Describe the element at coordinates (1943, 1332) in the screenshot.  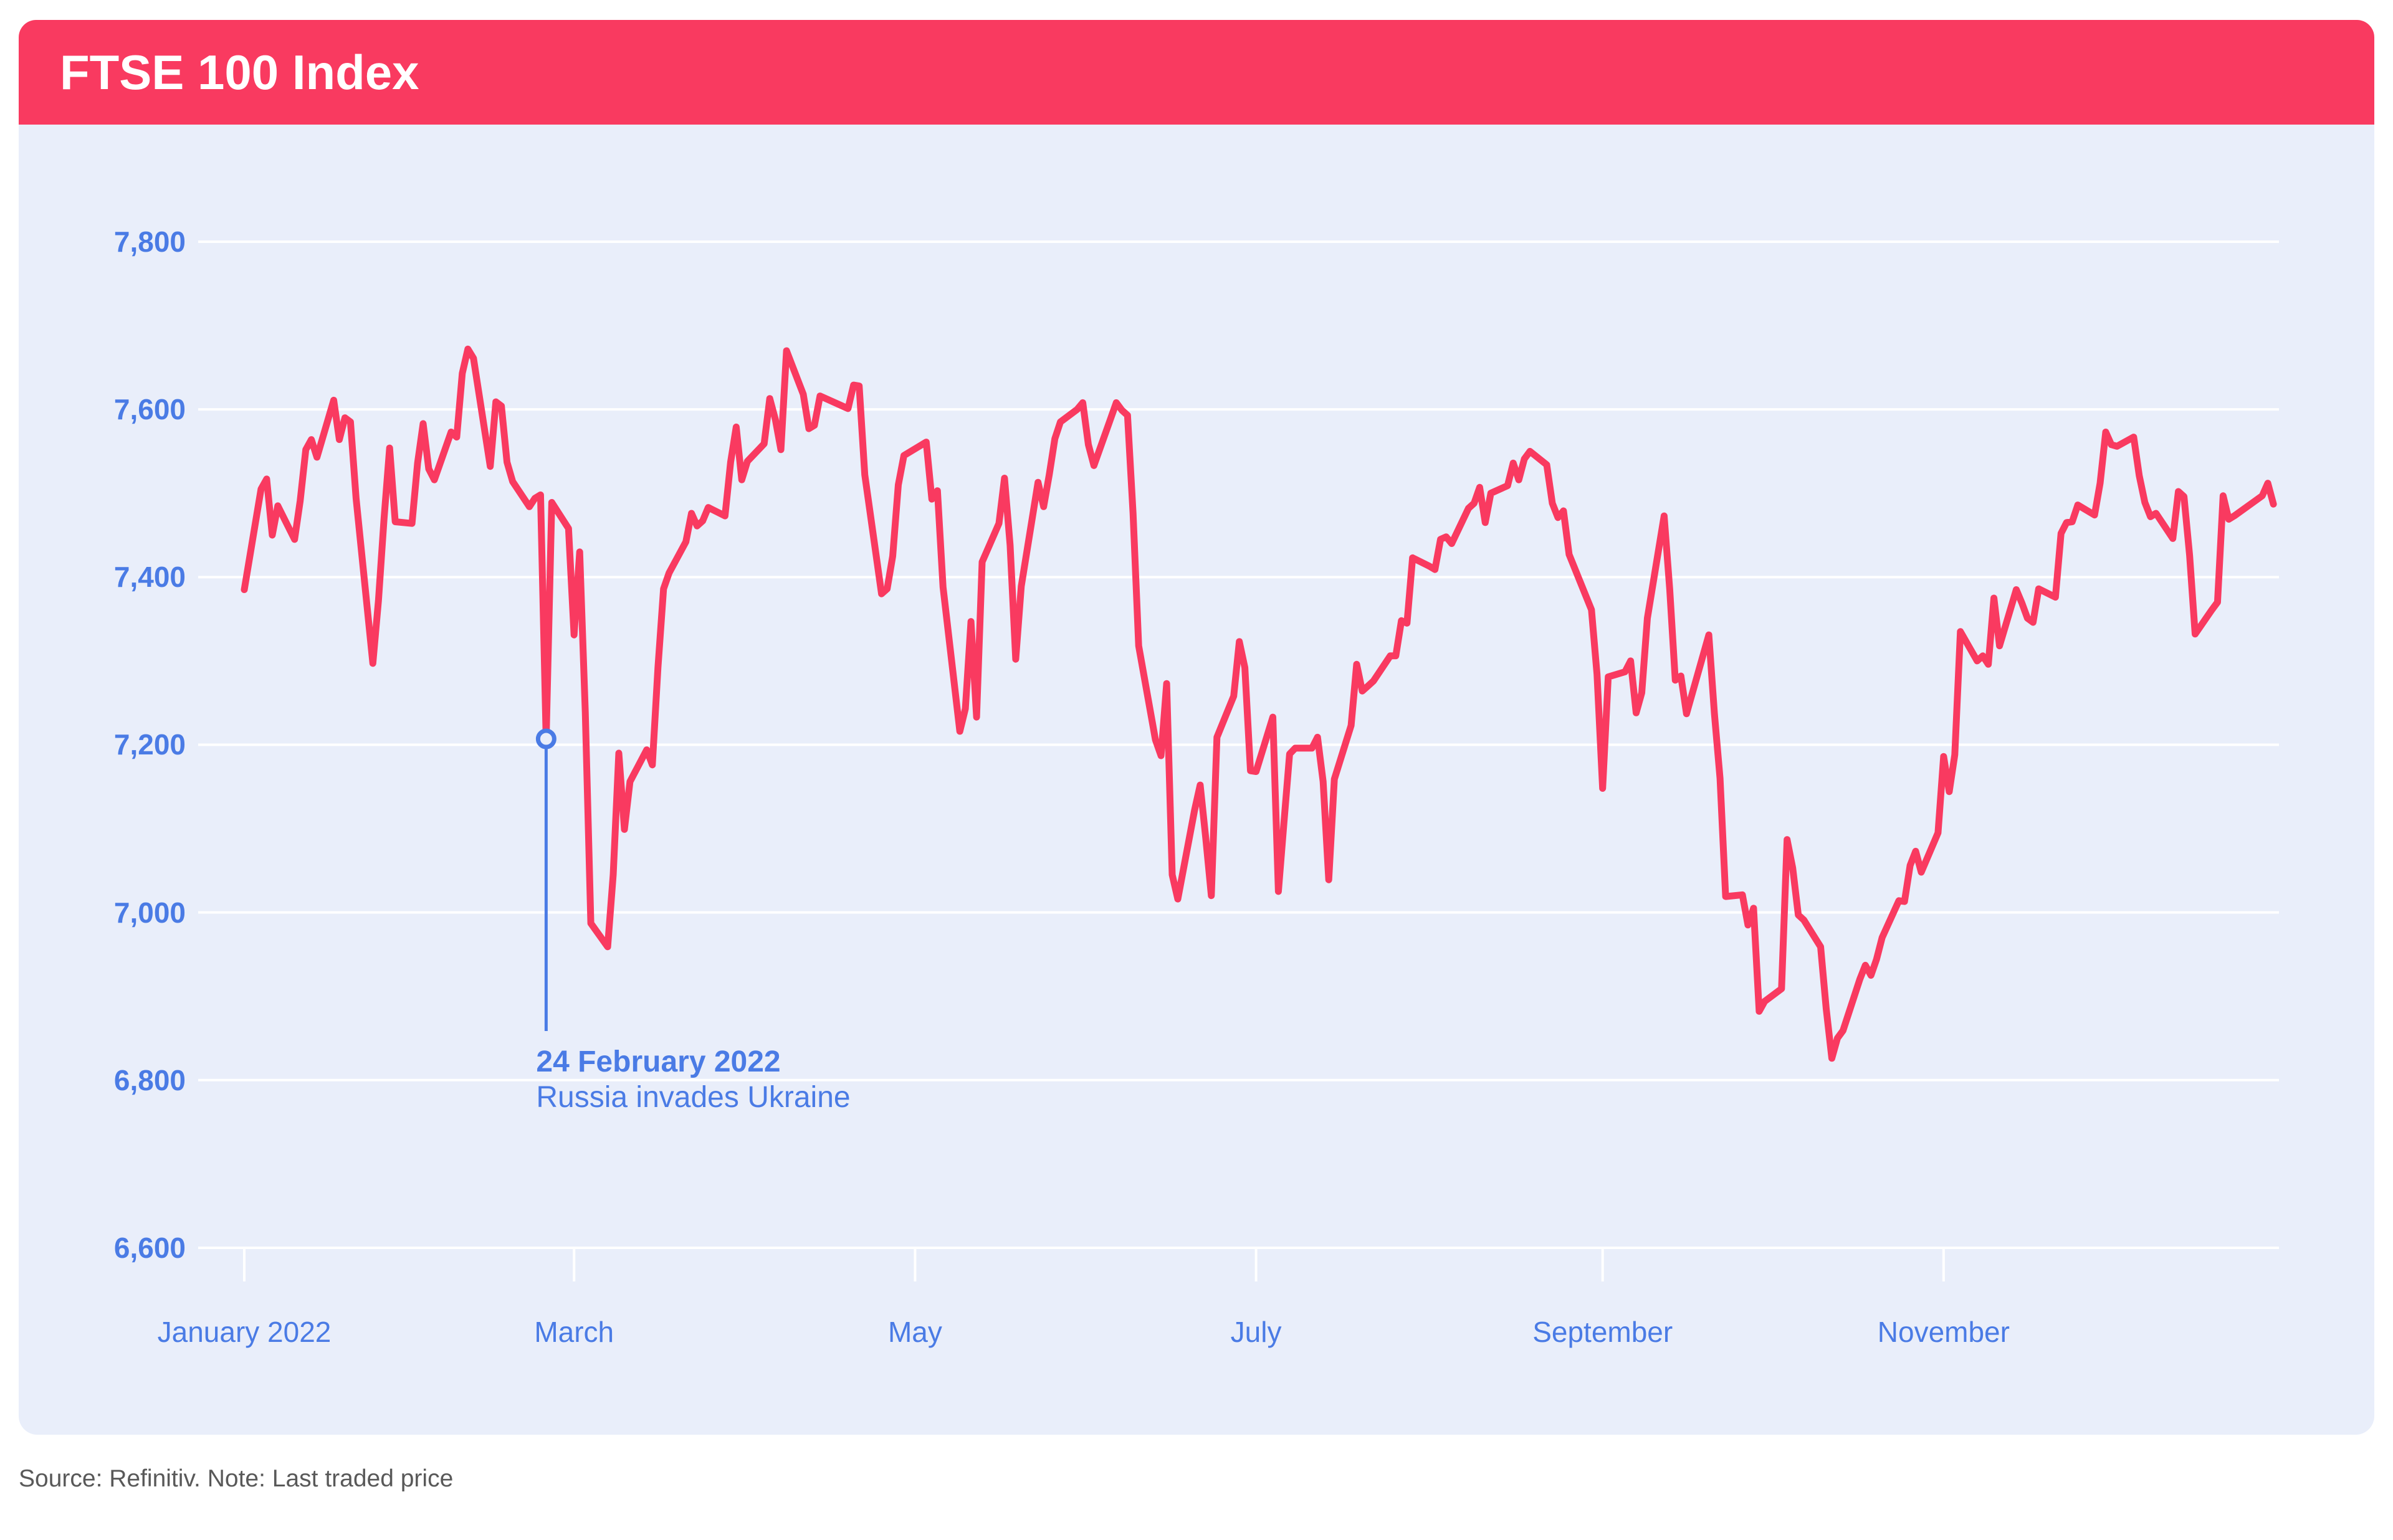
I see `x-axis-label: November` at that location.